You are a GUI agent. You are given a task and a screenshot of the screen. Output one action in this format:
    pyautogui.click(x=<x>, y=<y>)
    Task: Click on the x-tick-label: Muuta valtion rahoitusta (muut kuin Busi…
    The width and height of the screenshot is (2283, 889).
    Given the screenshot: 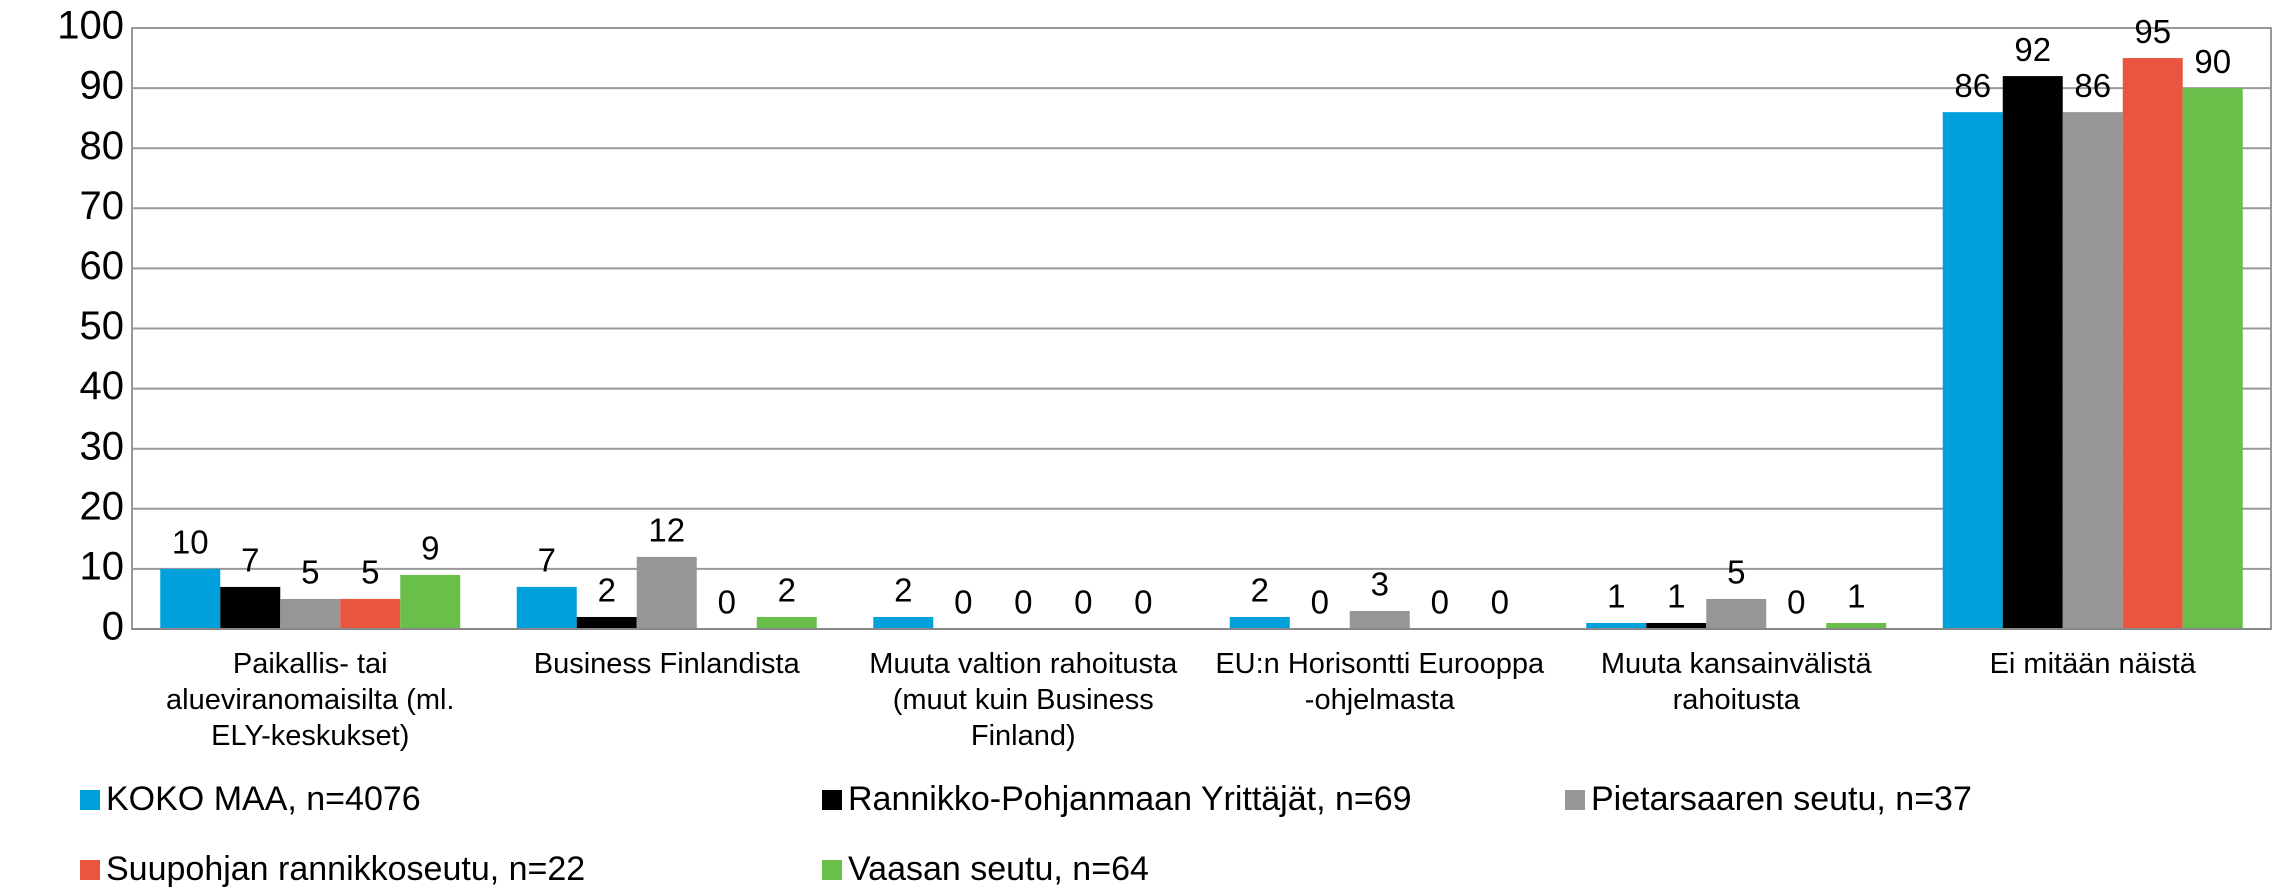 What is the action you would take?
    pyautogui.click(x=1023, y=700)
    